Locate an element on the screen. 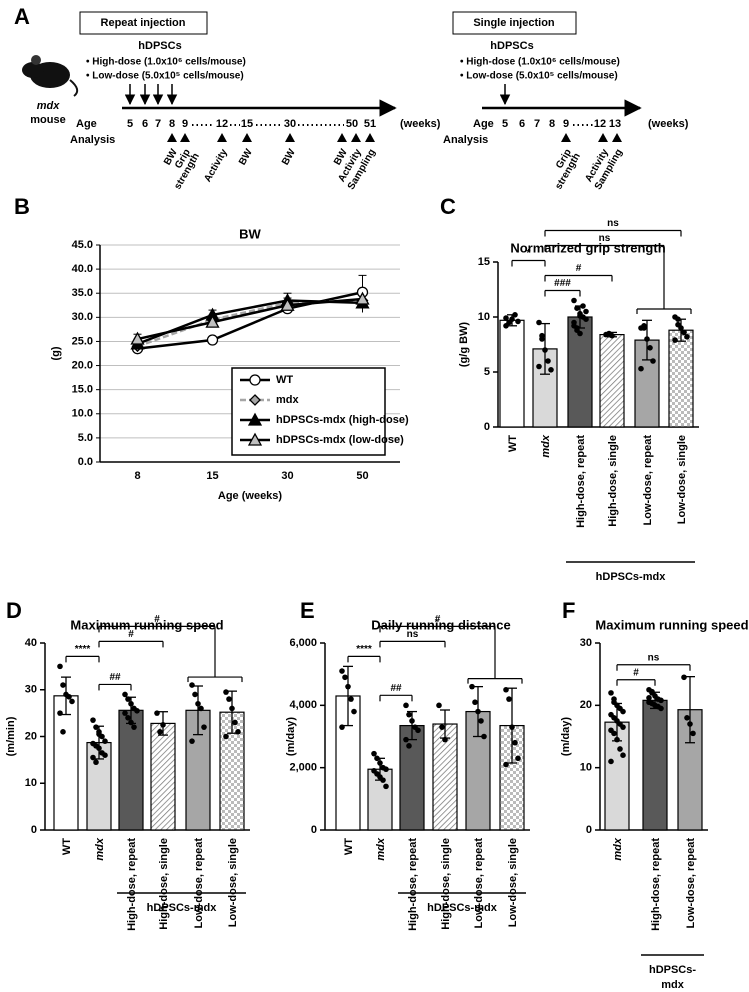  legend-label: hDPSCs-mdx (low-dose) is located at coordinates (340, 440).